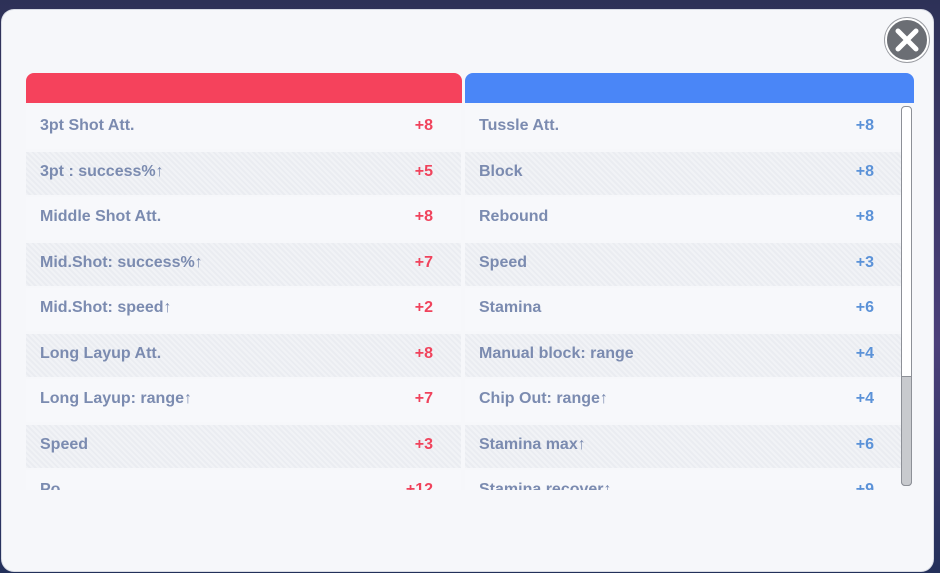 This screenshot has height=573, width=940. I want to click on left-stat-value: +3, so click(423, 444).